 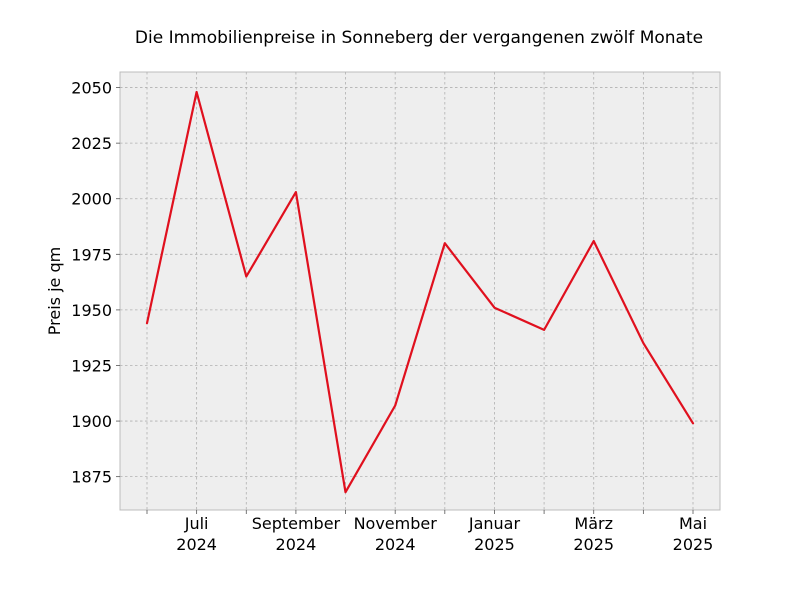 I want to click on y-axis-ticks: 1875 1900 1925 1950 1975 2000 2025 2050, so click(x=95, y=283).